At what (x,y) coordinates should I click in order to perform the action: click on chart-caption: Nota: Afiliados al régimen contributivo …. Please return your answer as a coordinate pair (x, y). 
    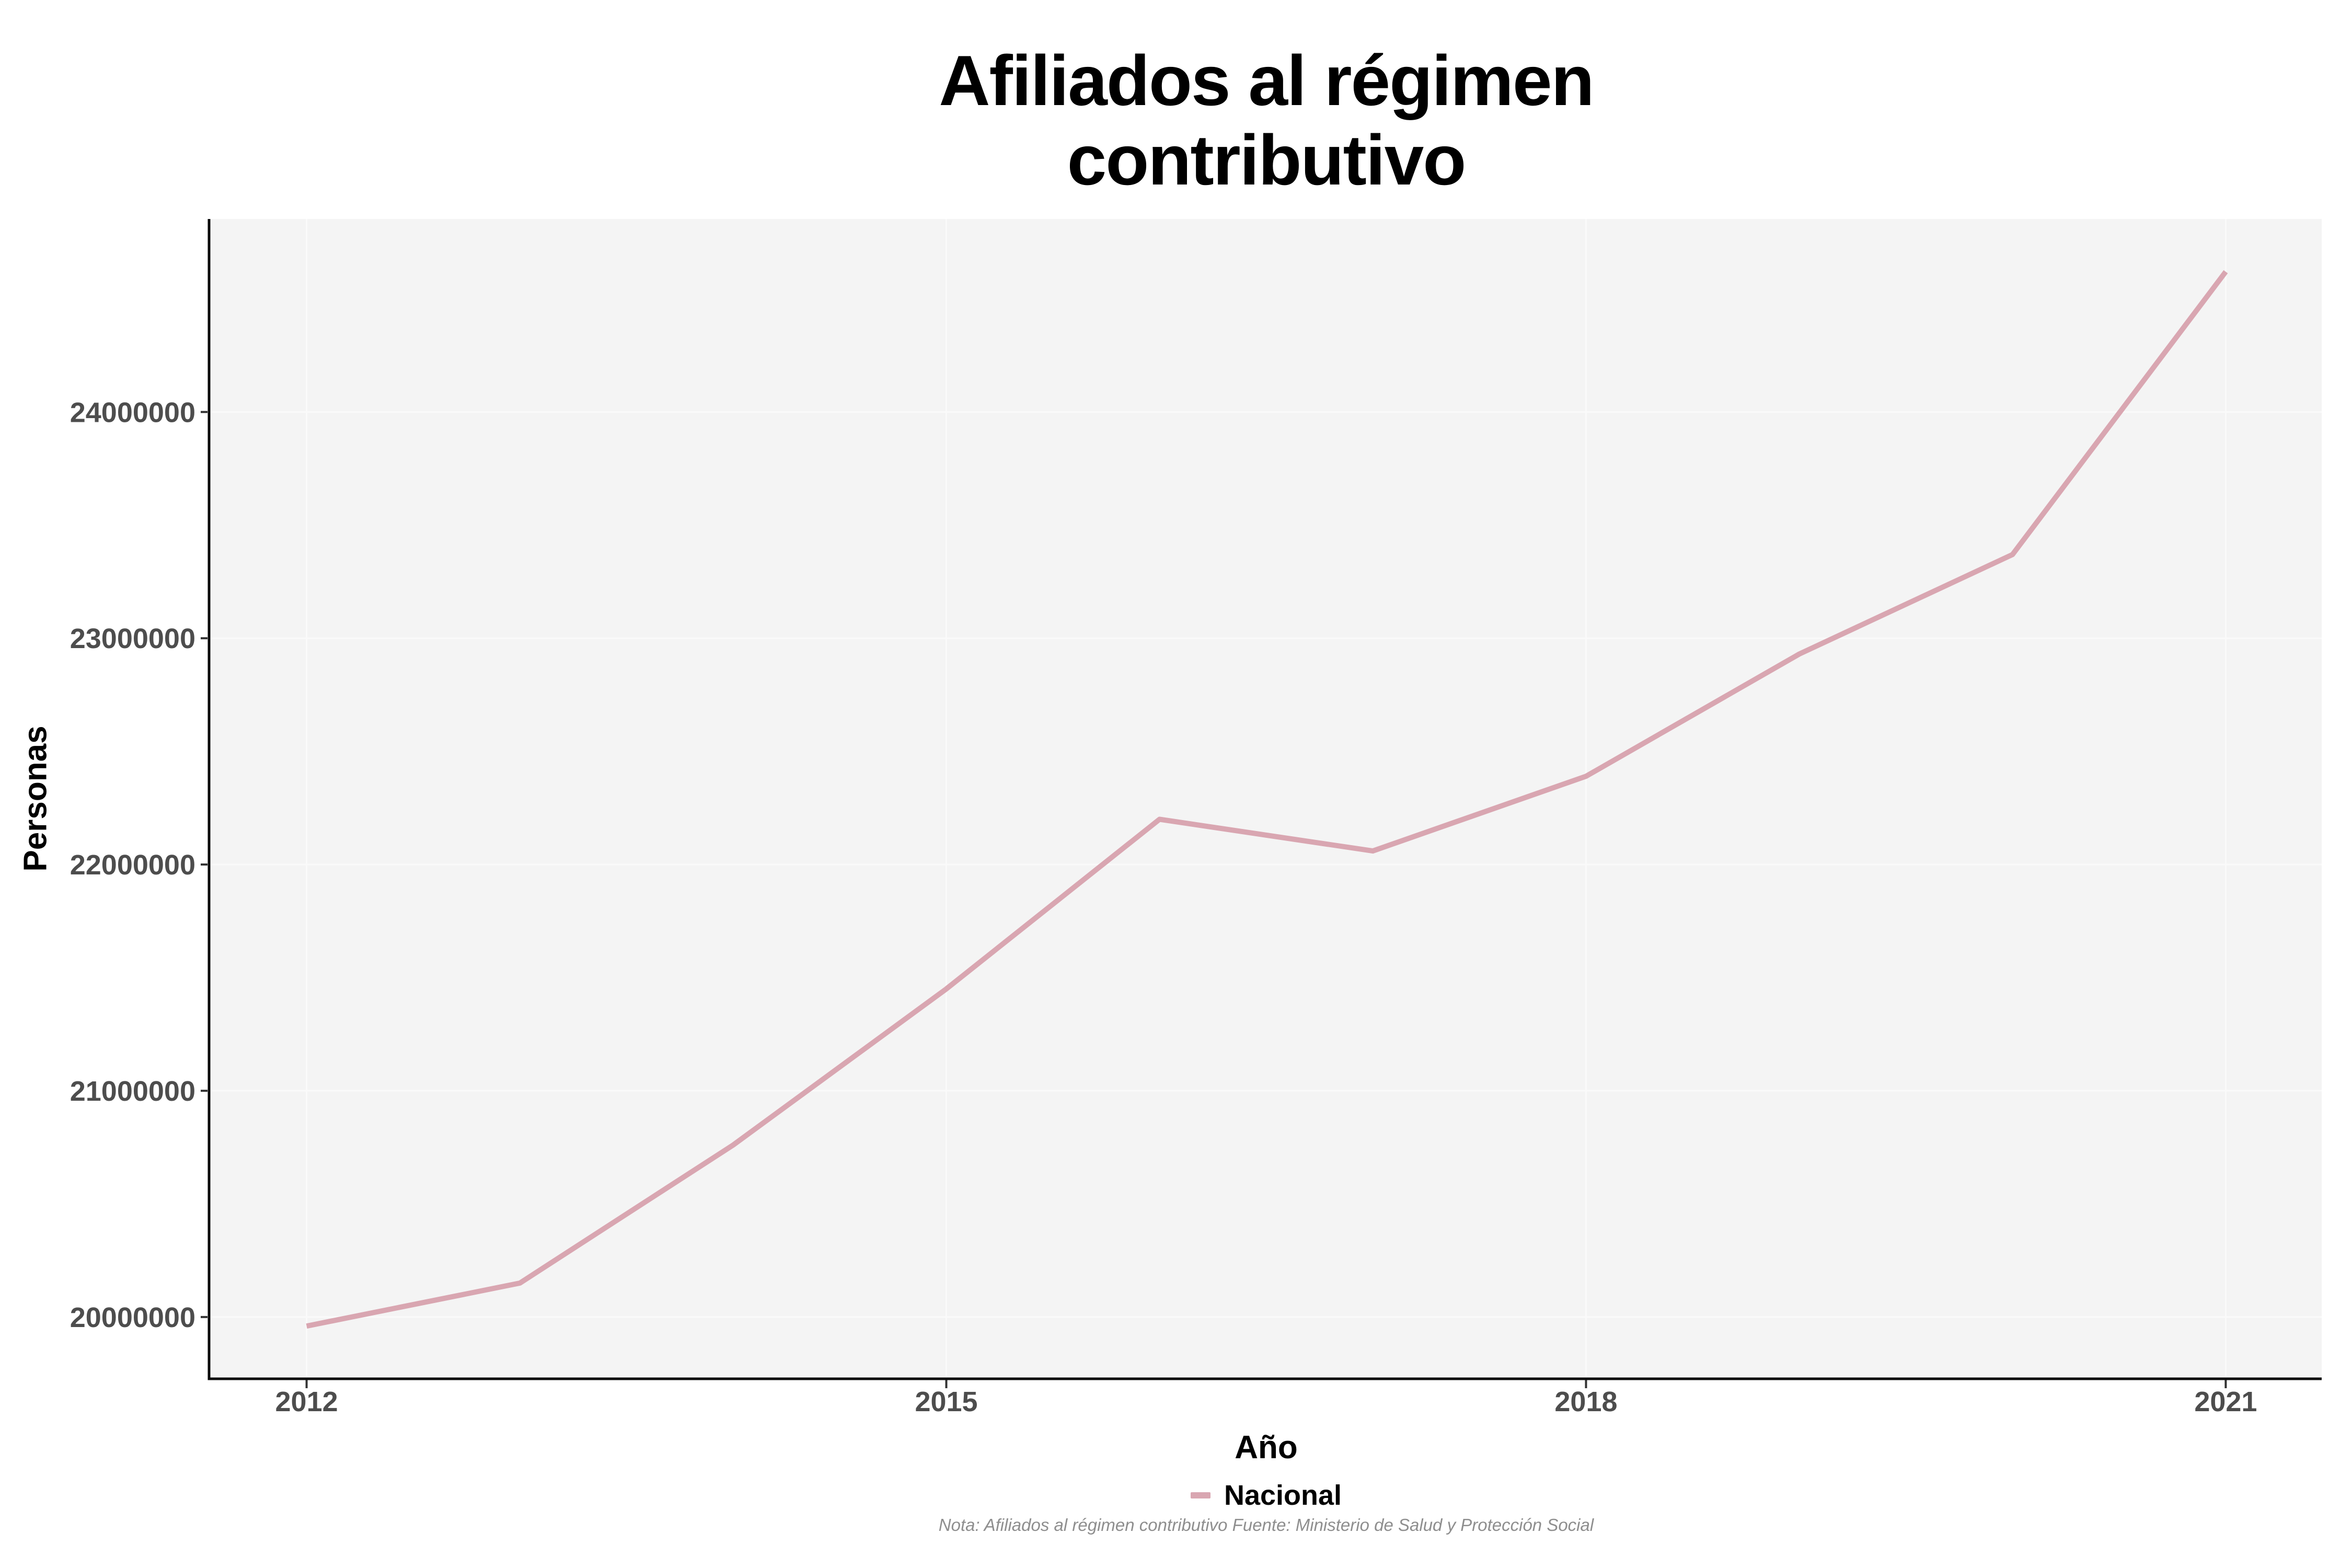
    Looking at the image, I should click on (1266, 1525).